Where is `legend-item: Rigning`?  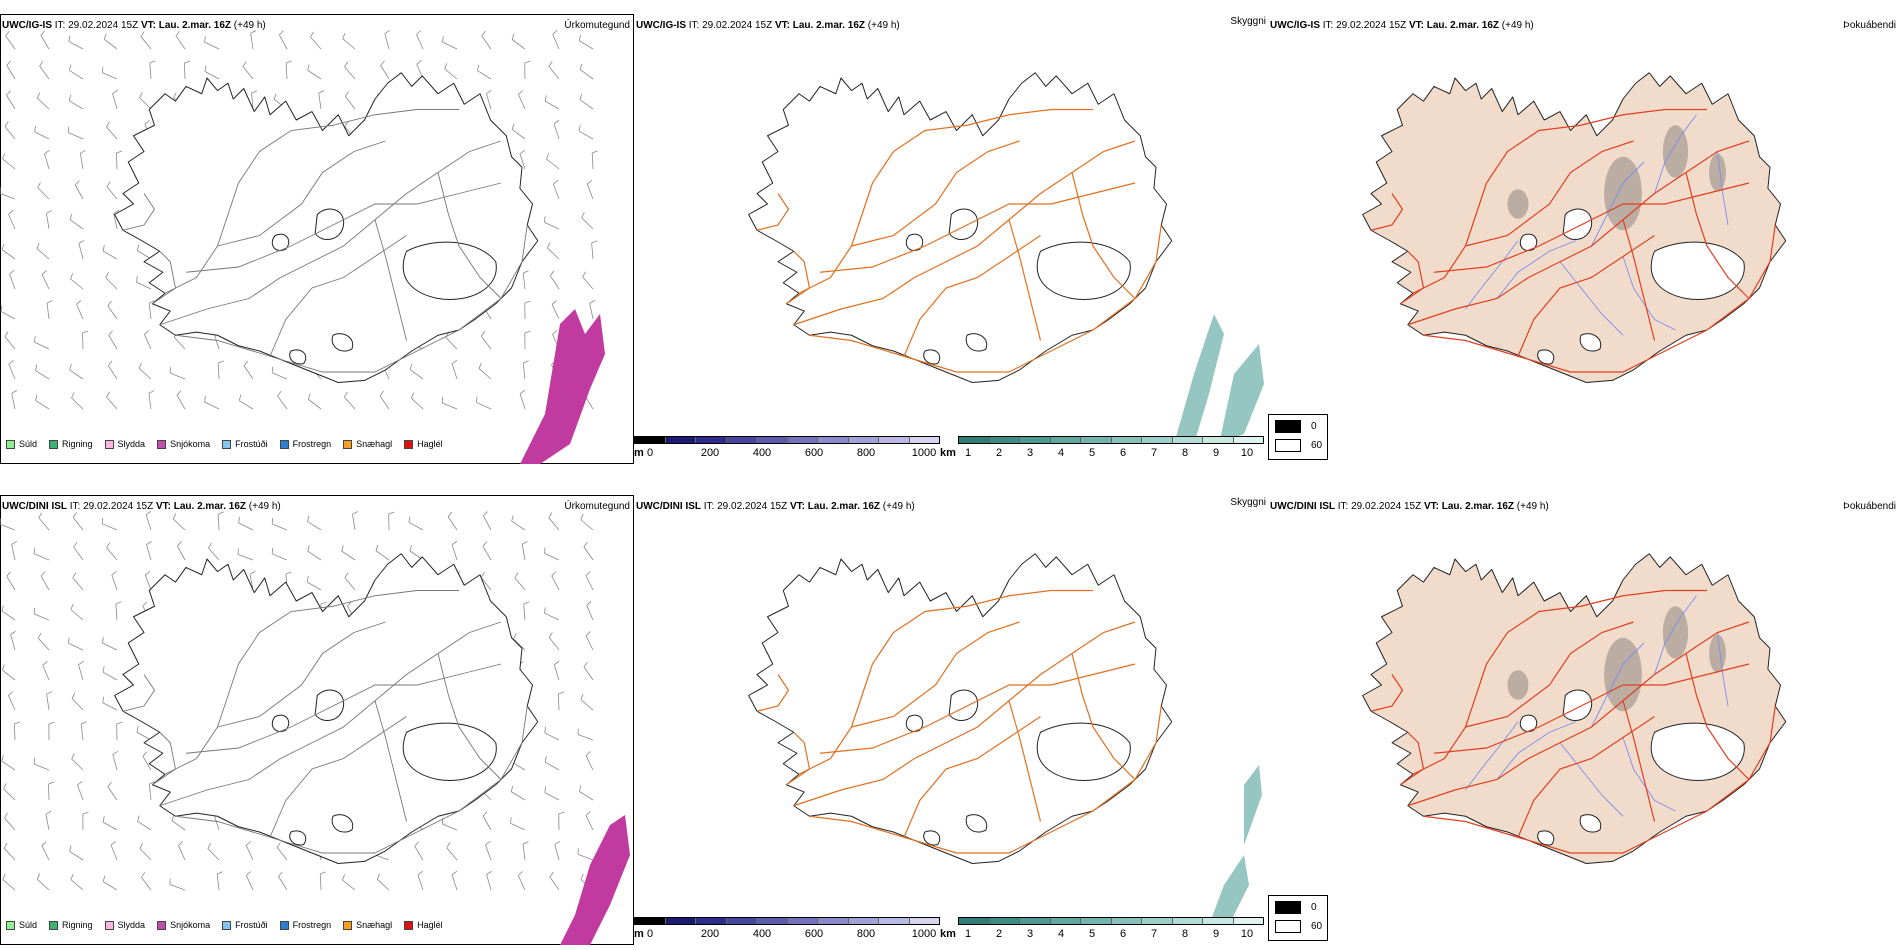 legend-item: Rigning is located at coordinates (71, 444).